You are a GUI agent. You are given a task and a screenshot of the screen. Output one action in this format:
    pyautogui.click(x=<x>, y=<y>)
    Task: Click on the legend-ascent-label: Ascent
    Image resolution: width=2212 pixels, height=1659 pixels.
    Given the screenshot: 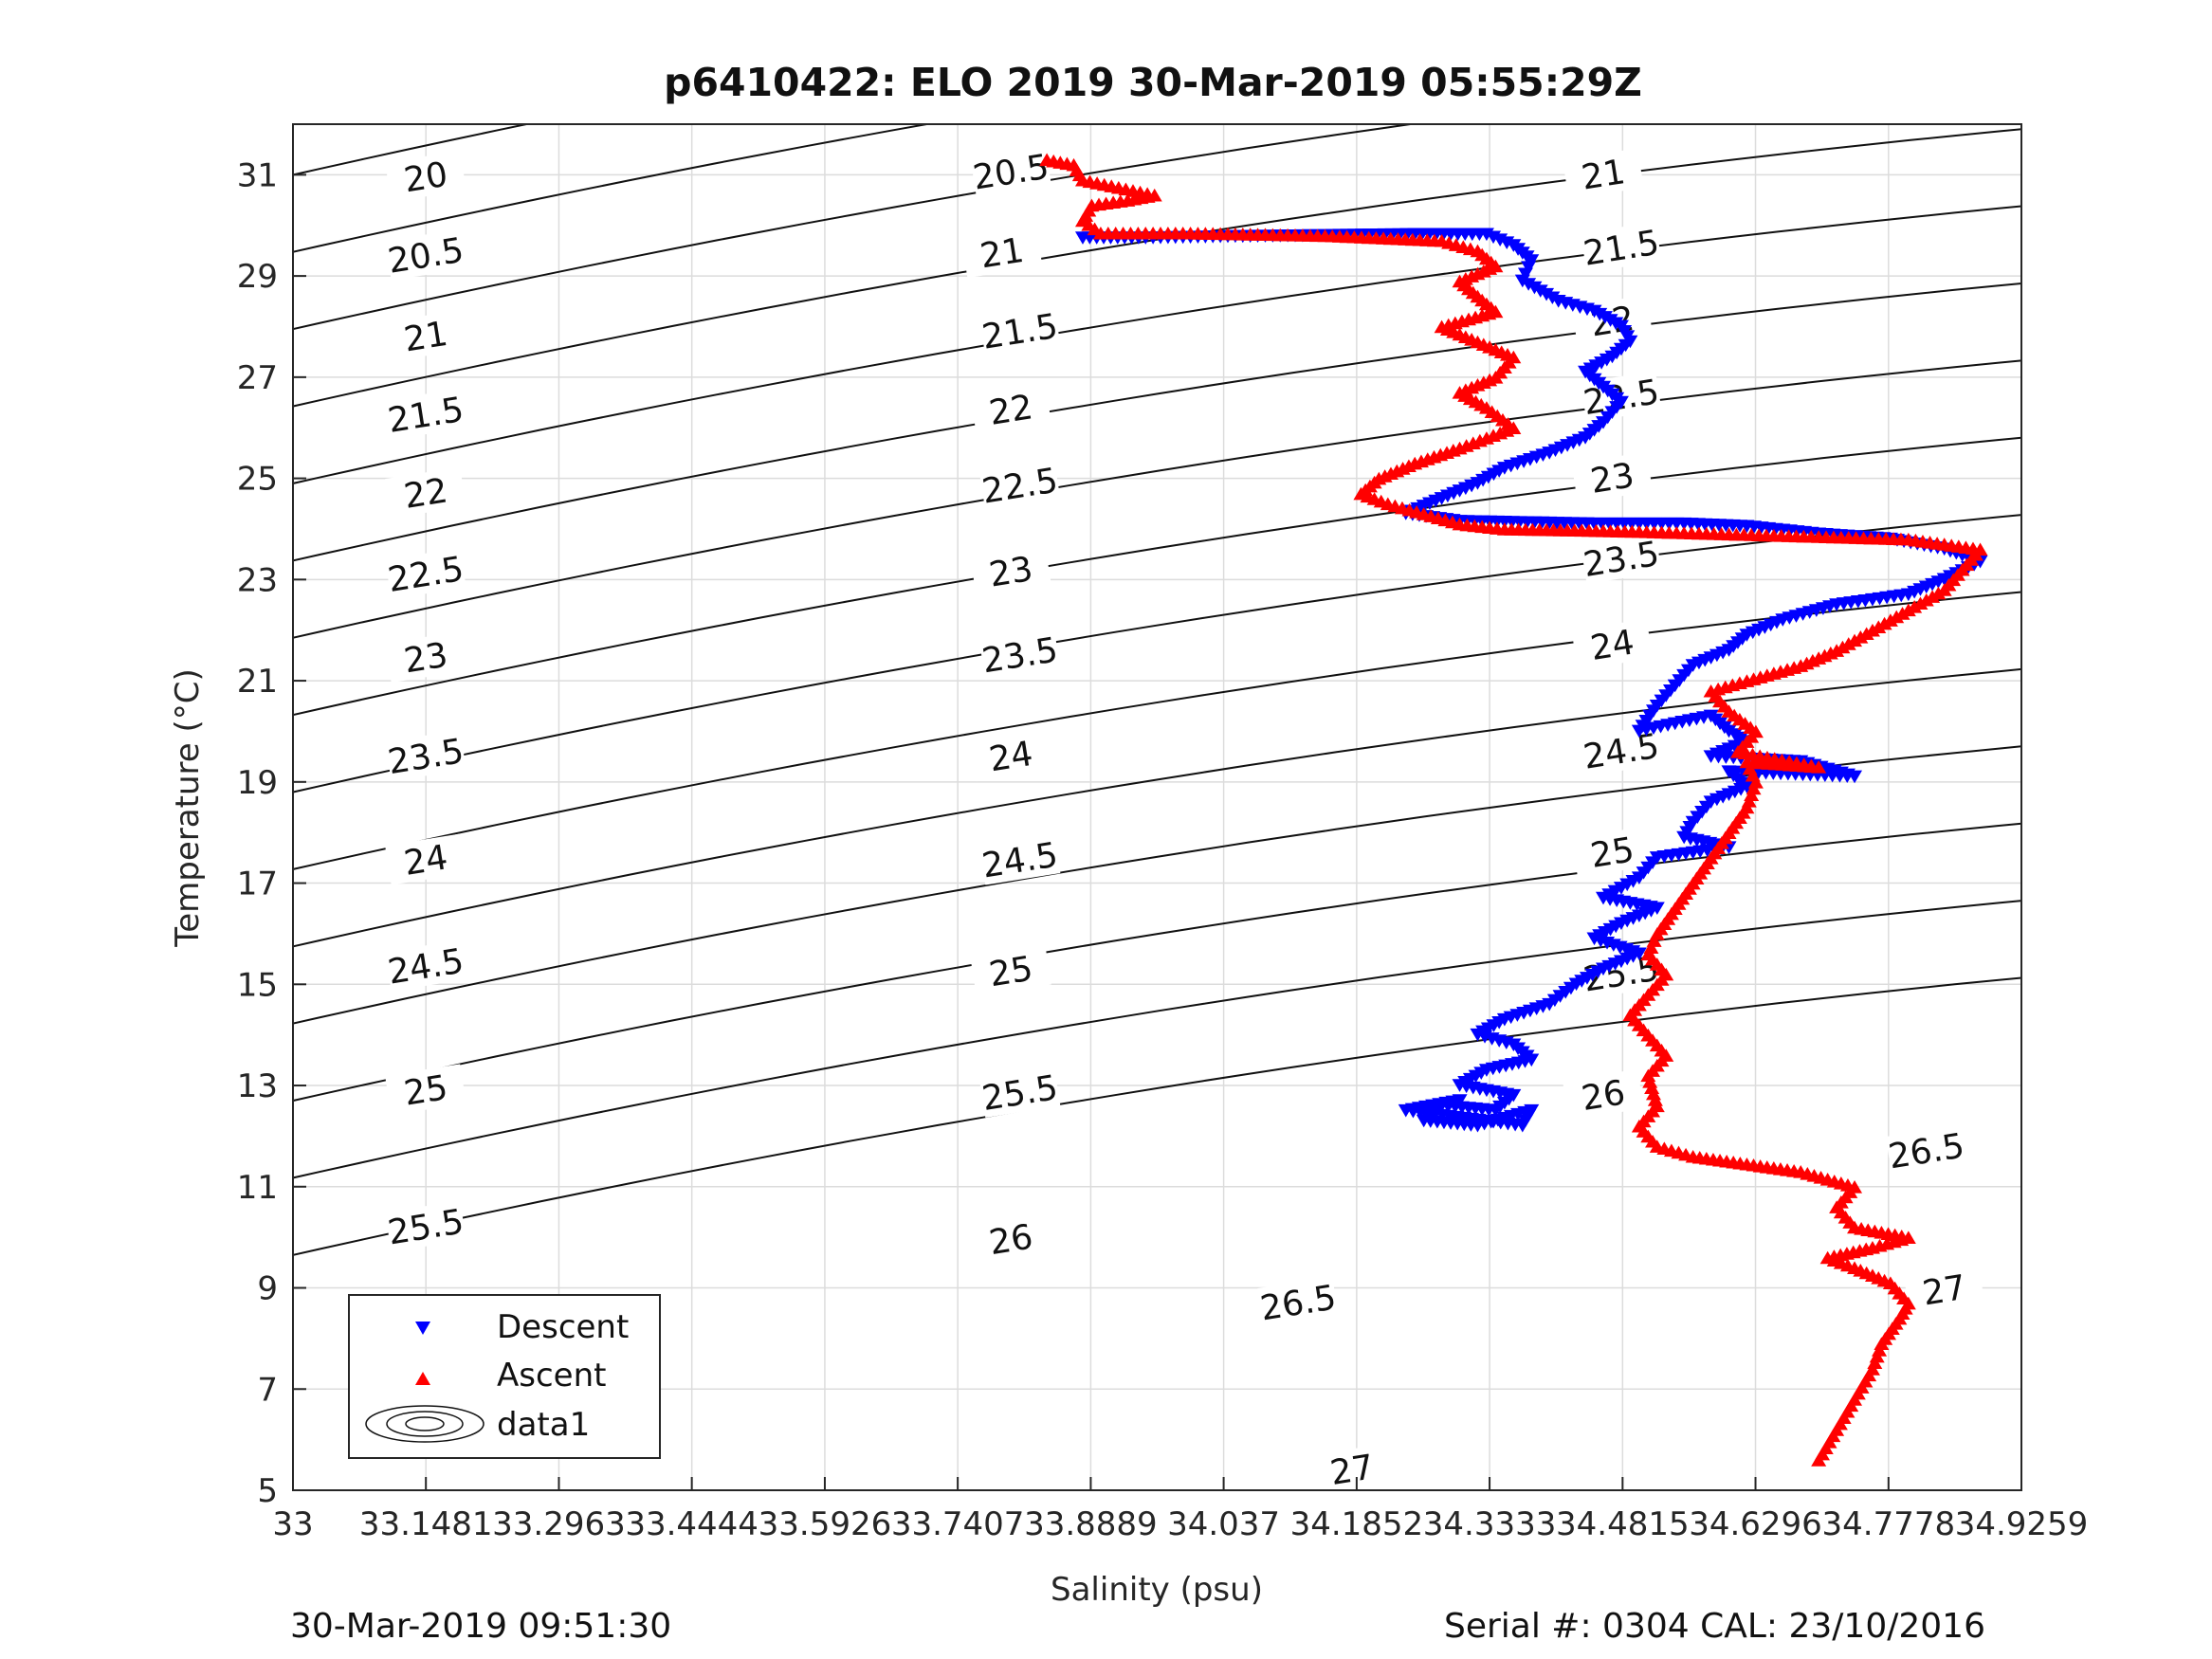 What is the action you would take?
    pyautogui.click(x=551, y=1376)
    